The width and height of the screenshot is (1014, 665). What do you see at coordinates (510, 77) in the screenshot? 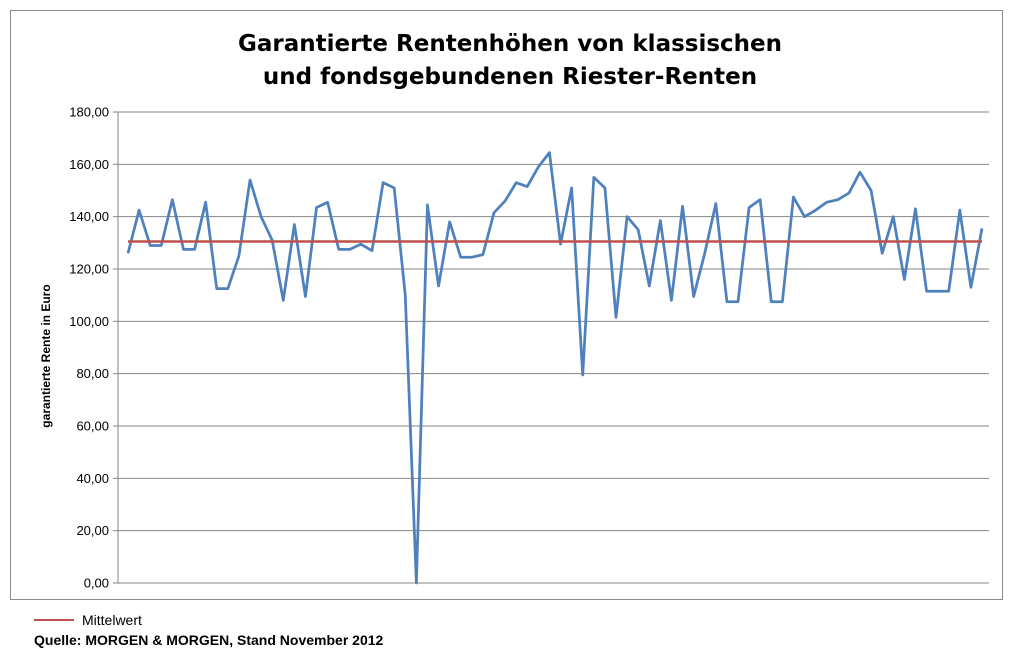
I see `chart-title-line-2: und fondsgebundenen Riester-Renten` at bounding box center [510, 77].